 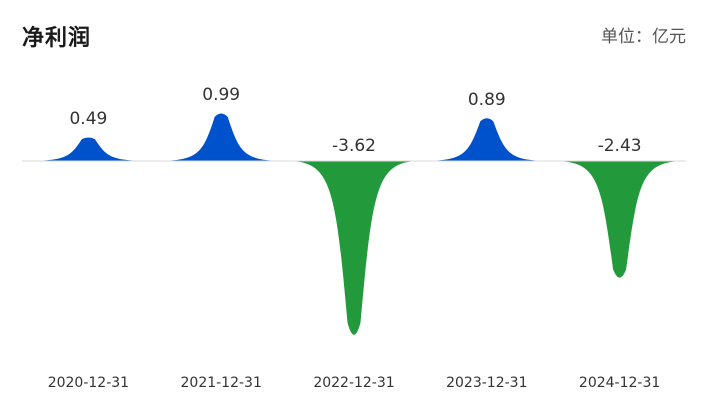 I want to click on value-label: 0.89, so click(x=487, y=100).